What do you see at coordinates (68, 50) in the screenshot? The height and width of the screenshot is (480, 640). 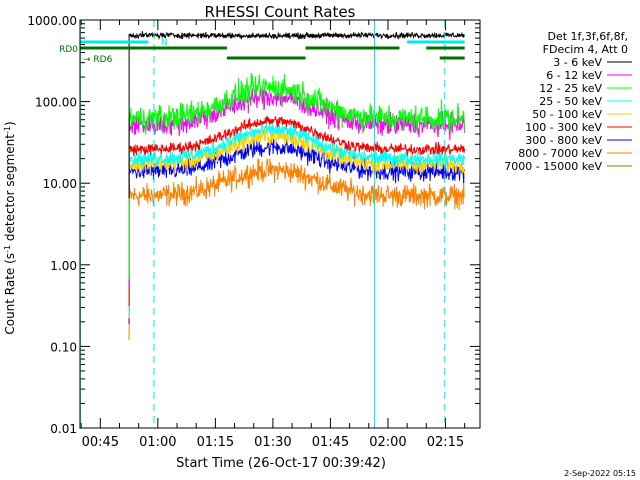 I see `flag-bar-label: RD0` at bounding box center [68, 50].